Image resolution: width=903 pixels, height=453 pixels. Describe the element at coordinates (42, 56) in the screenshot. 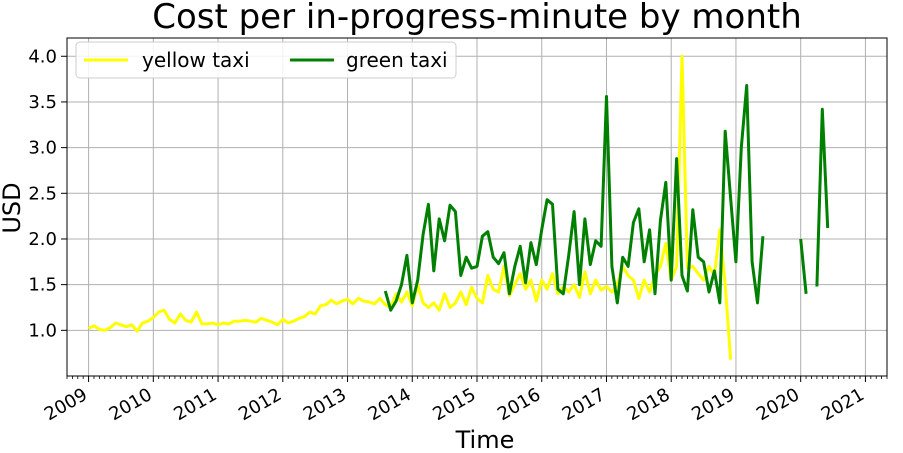

I see `y-tick-label: 4.0` at that location.